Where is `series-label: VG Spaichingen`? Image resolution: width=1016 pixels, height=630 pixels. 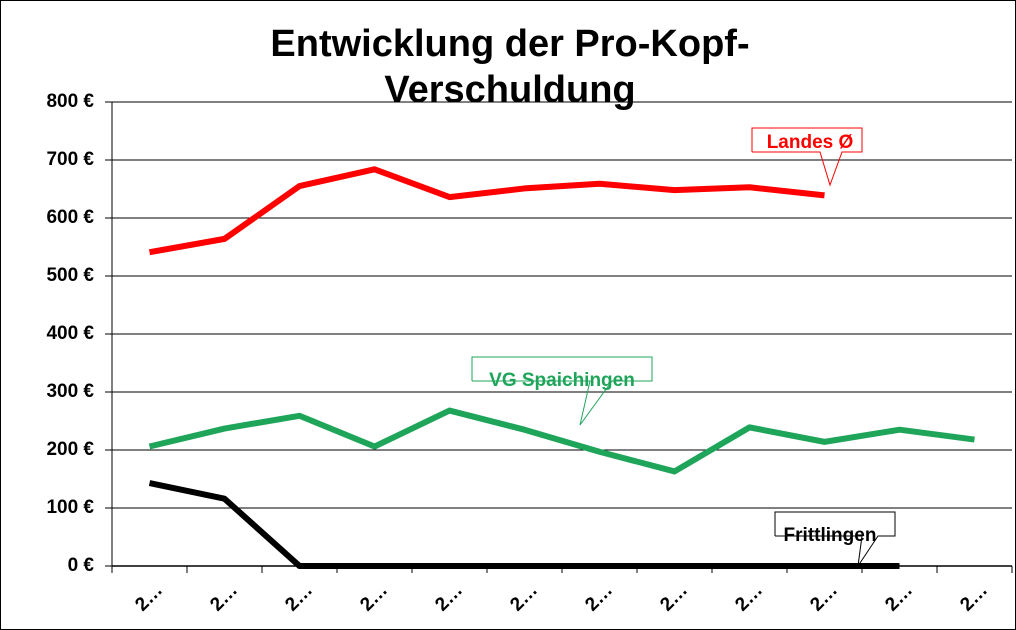
series-label: VG Spaichingen is located at coordinates (562, 380).